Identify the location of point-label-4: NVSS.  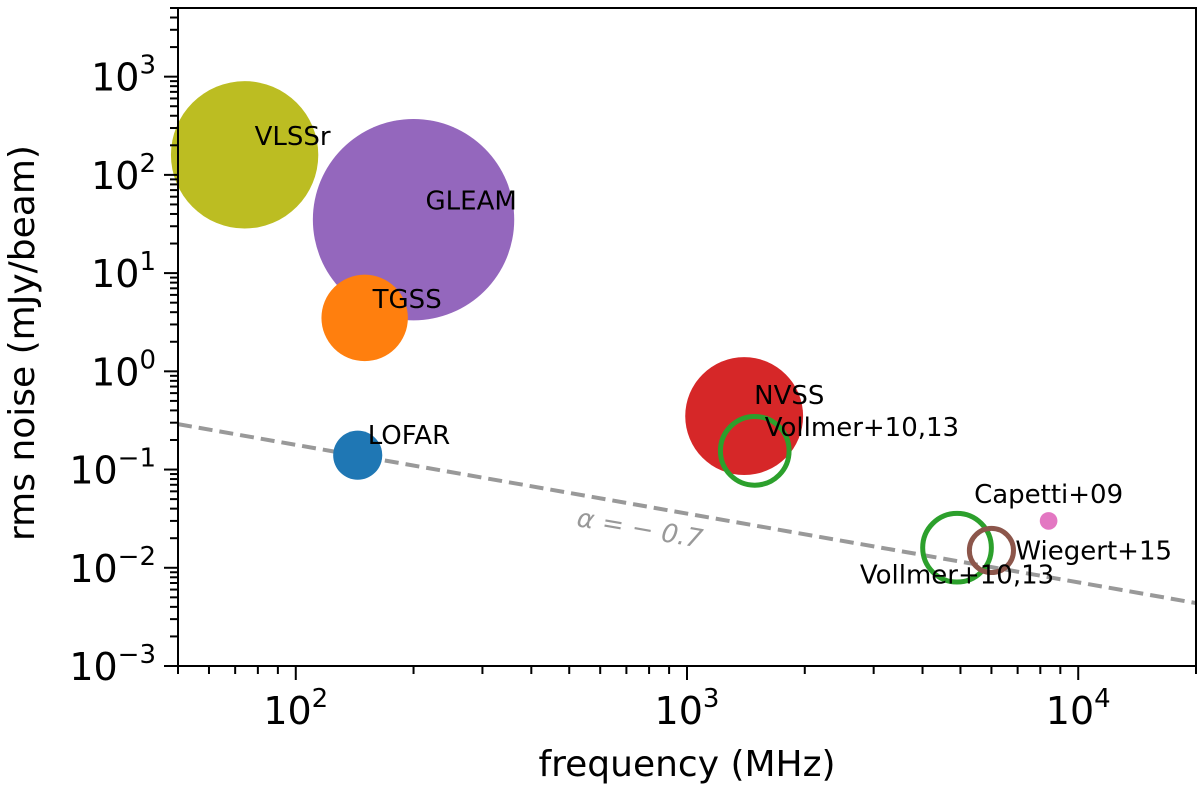
(789, 396).